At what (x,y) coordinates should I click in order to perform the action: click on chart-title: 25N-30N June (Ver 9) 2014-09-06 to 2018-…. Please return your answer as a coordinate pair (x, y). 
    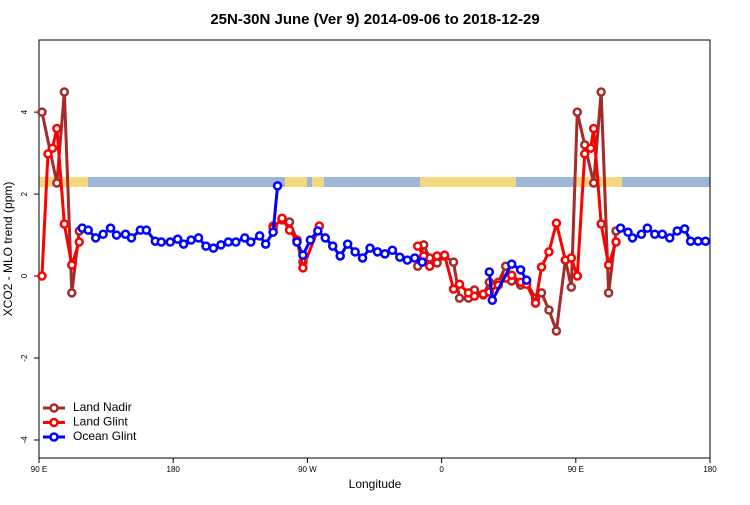
    Looking at the image, I should click on (374, 19).